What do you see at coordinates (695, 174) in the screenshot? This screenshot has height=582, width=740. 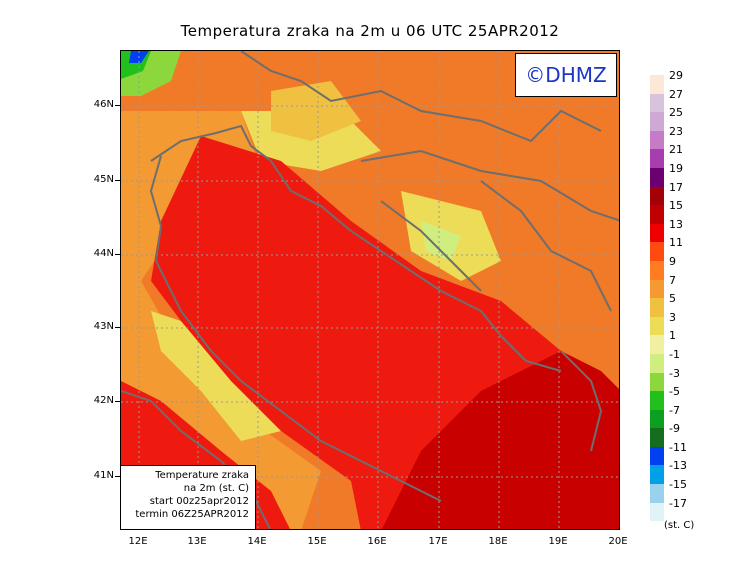 I see `legend-entry: 19` at bounding box center [695, 174].